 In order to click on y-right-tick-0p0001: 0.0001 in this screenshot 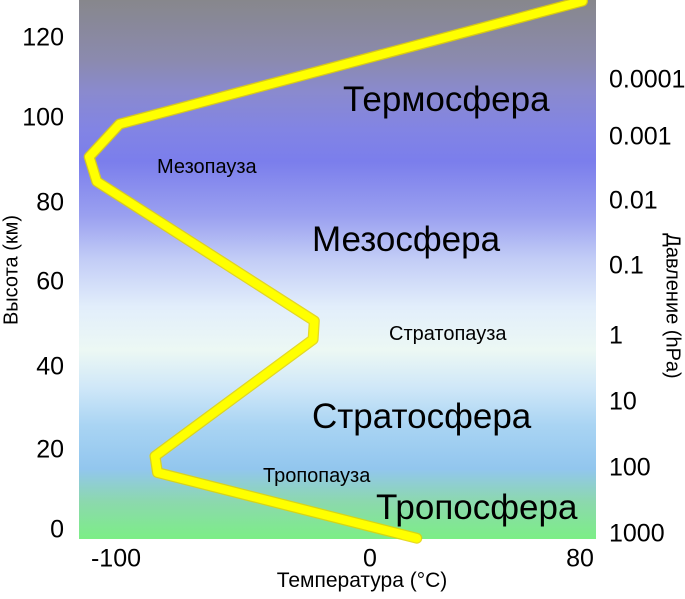, I will do `click(647, 79)`.